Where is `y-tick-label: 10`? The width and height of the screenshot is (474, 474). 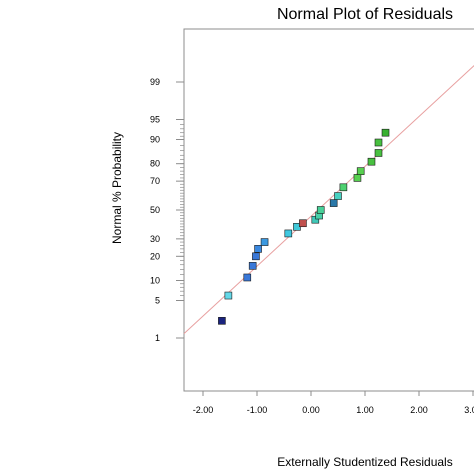
y-tick-label: 10 is located at coordinates (155, 281).